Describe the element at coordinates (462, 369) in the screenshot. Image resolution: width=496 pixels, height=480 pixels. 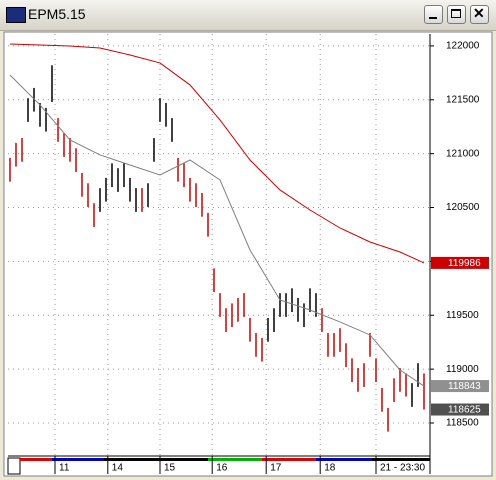
I see `y-tick-label: 119000` at that location.